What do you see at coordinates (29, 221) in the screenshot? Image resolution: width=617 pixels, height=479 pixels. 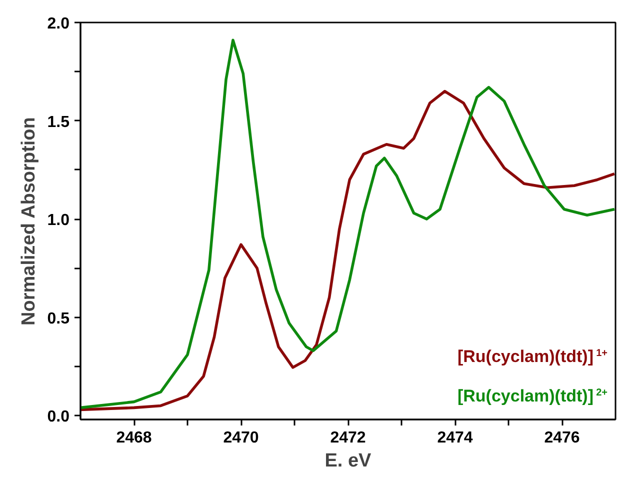 I see `y-axis-title: Normalized Absorption` at bounding box center [29, 221].